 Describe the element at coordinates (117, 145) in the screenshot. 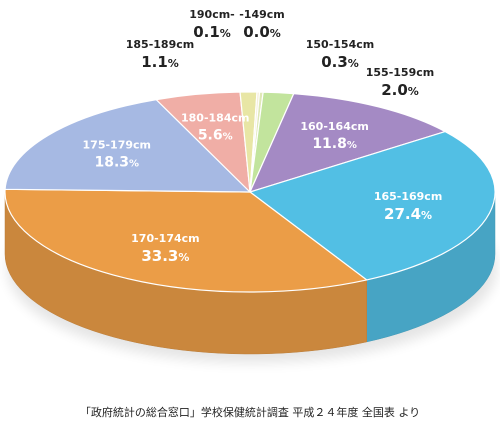

I see `category-label-175-179cm: 175-179cm` at that location.